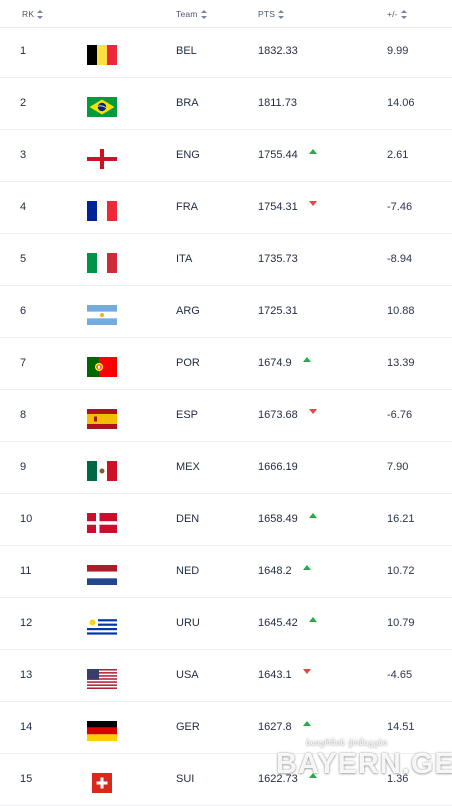 The image size is (452, 806). I want to click on rank-cell: 1, so click(23, 51).